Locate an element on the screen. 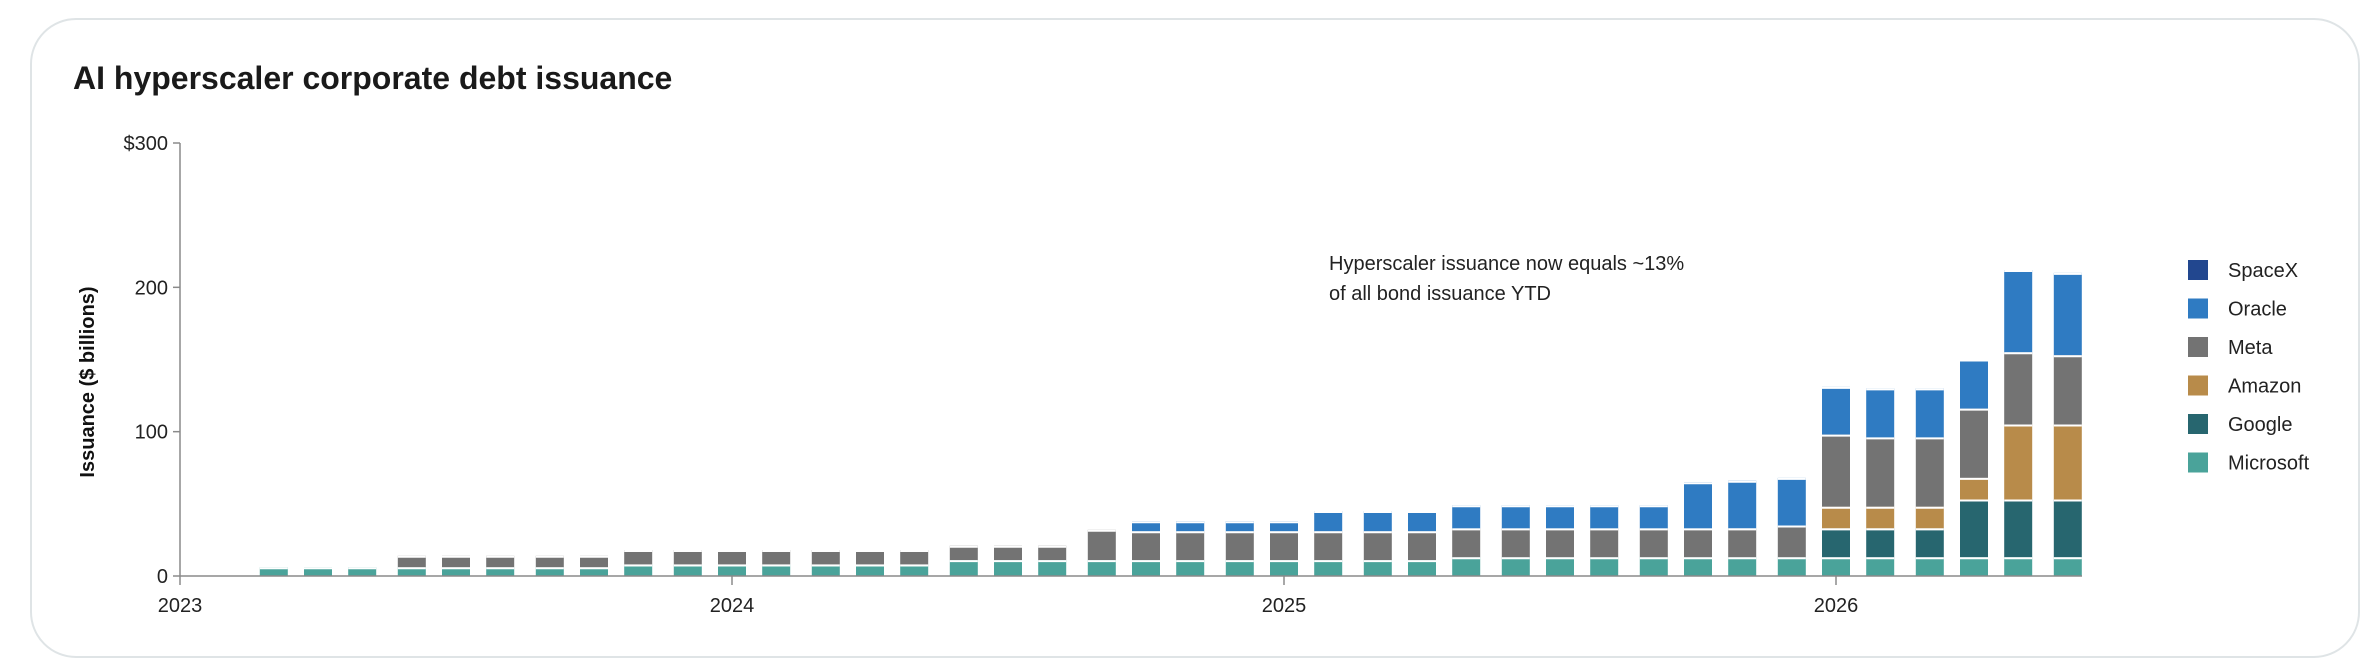 Image resolution: width=2372 pixels, height=658 pixels. legend-label-amazon: Amazon is located at coordinates (2264, 387).